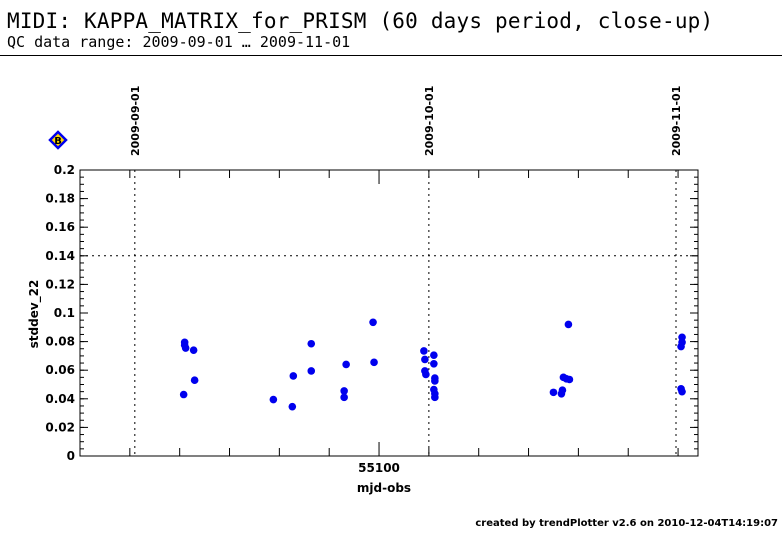 Image resolution: width=782 pixels, height=542 pixels. I want to click on y-axis-label: stddev_22, so click(34, 314).